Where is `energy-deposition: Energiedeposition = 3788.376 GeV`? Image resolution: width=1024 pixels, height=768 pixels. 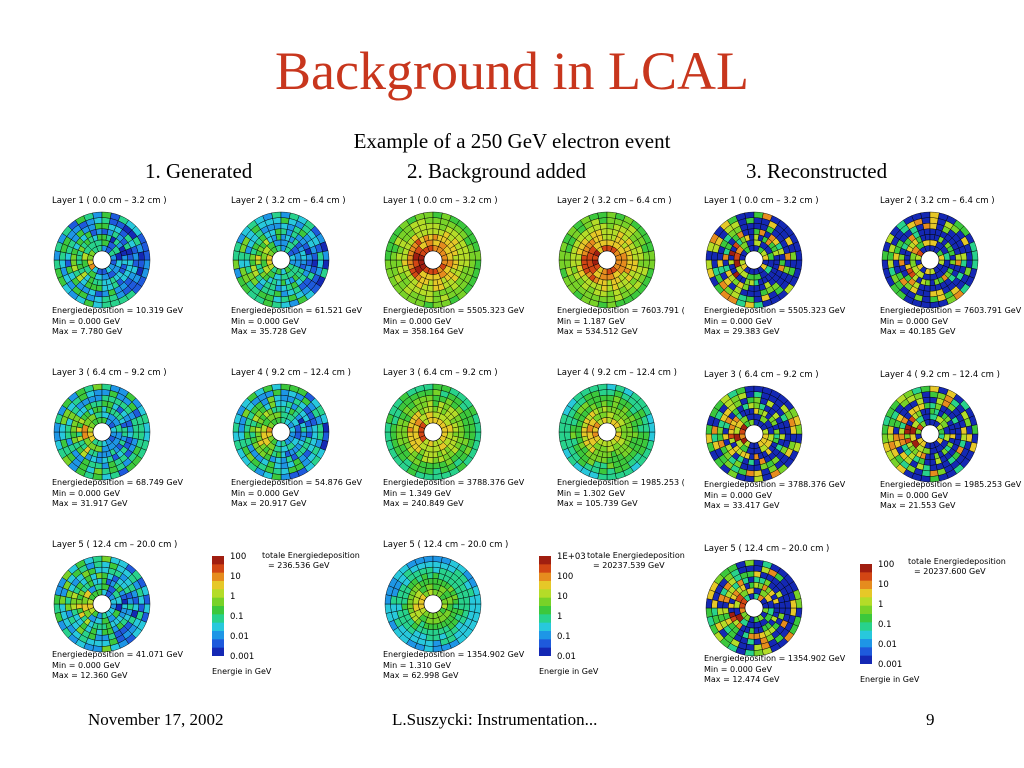 energy-deposition: Energiedeposition = 3788.376 GeV is located at coordinates (454, 482).